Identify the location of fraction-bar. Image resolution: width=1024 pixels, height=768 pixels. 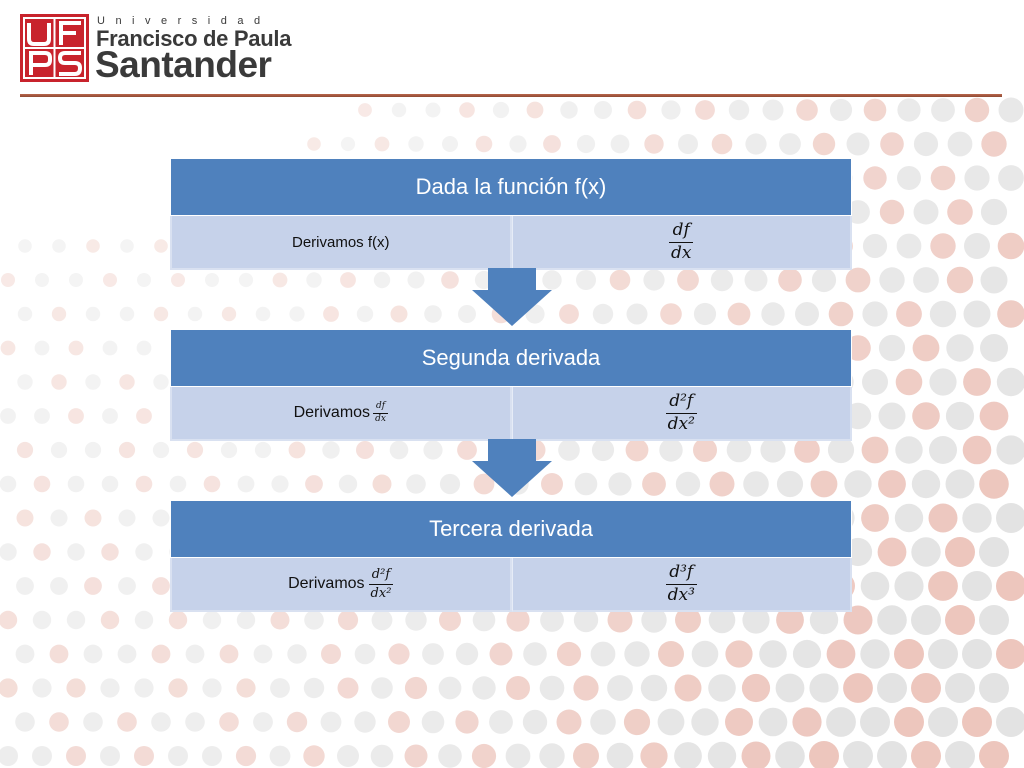
(380, 413).